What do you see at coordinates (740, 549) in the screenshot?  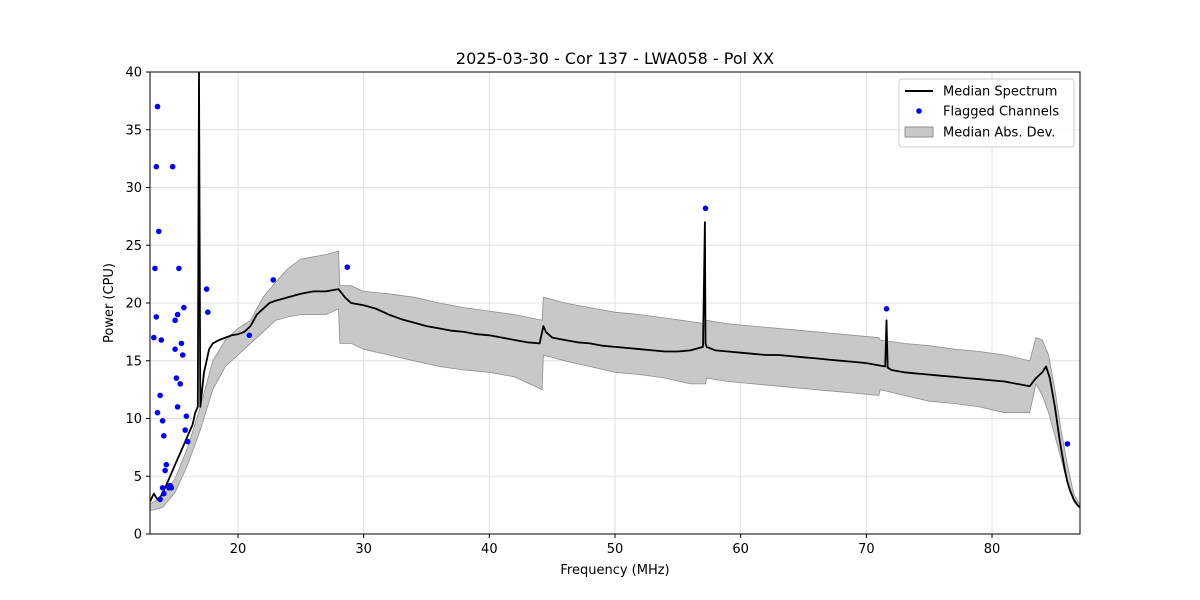 I see `x-tick-label: 60` at bounding box center [740, 549].